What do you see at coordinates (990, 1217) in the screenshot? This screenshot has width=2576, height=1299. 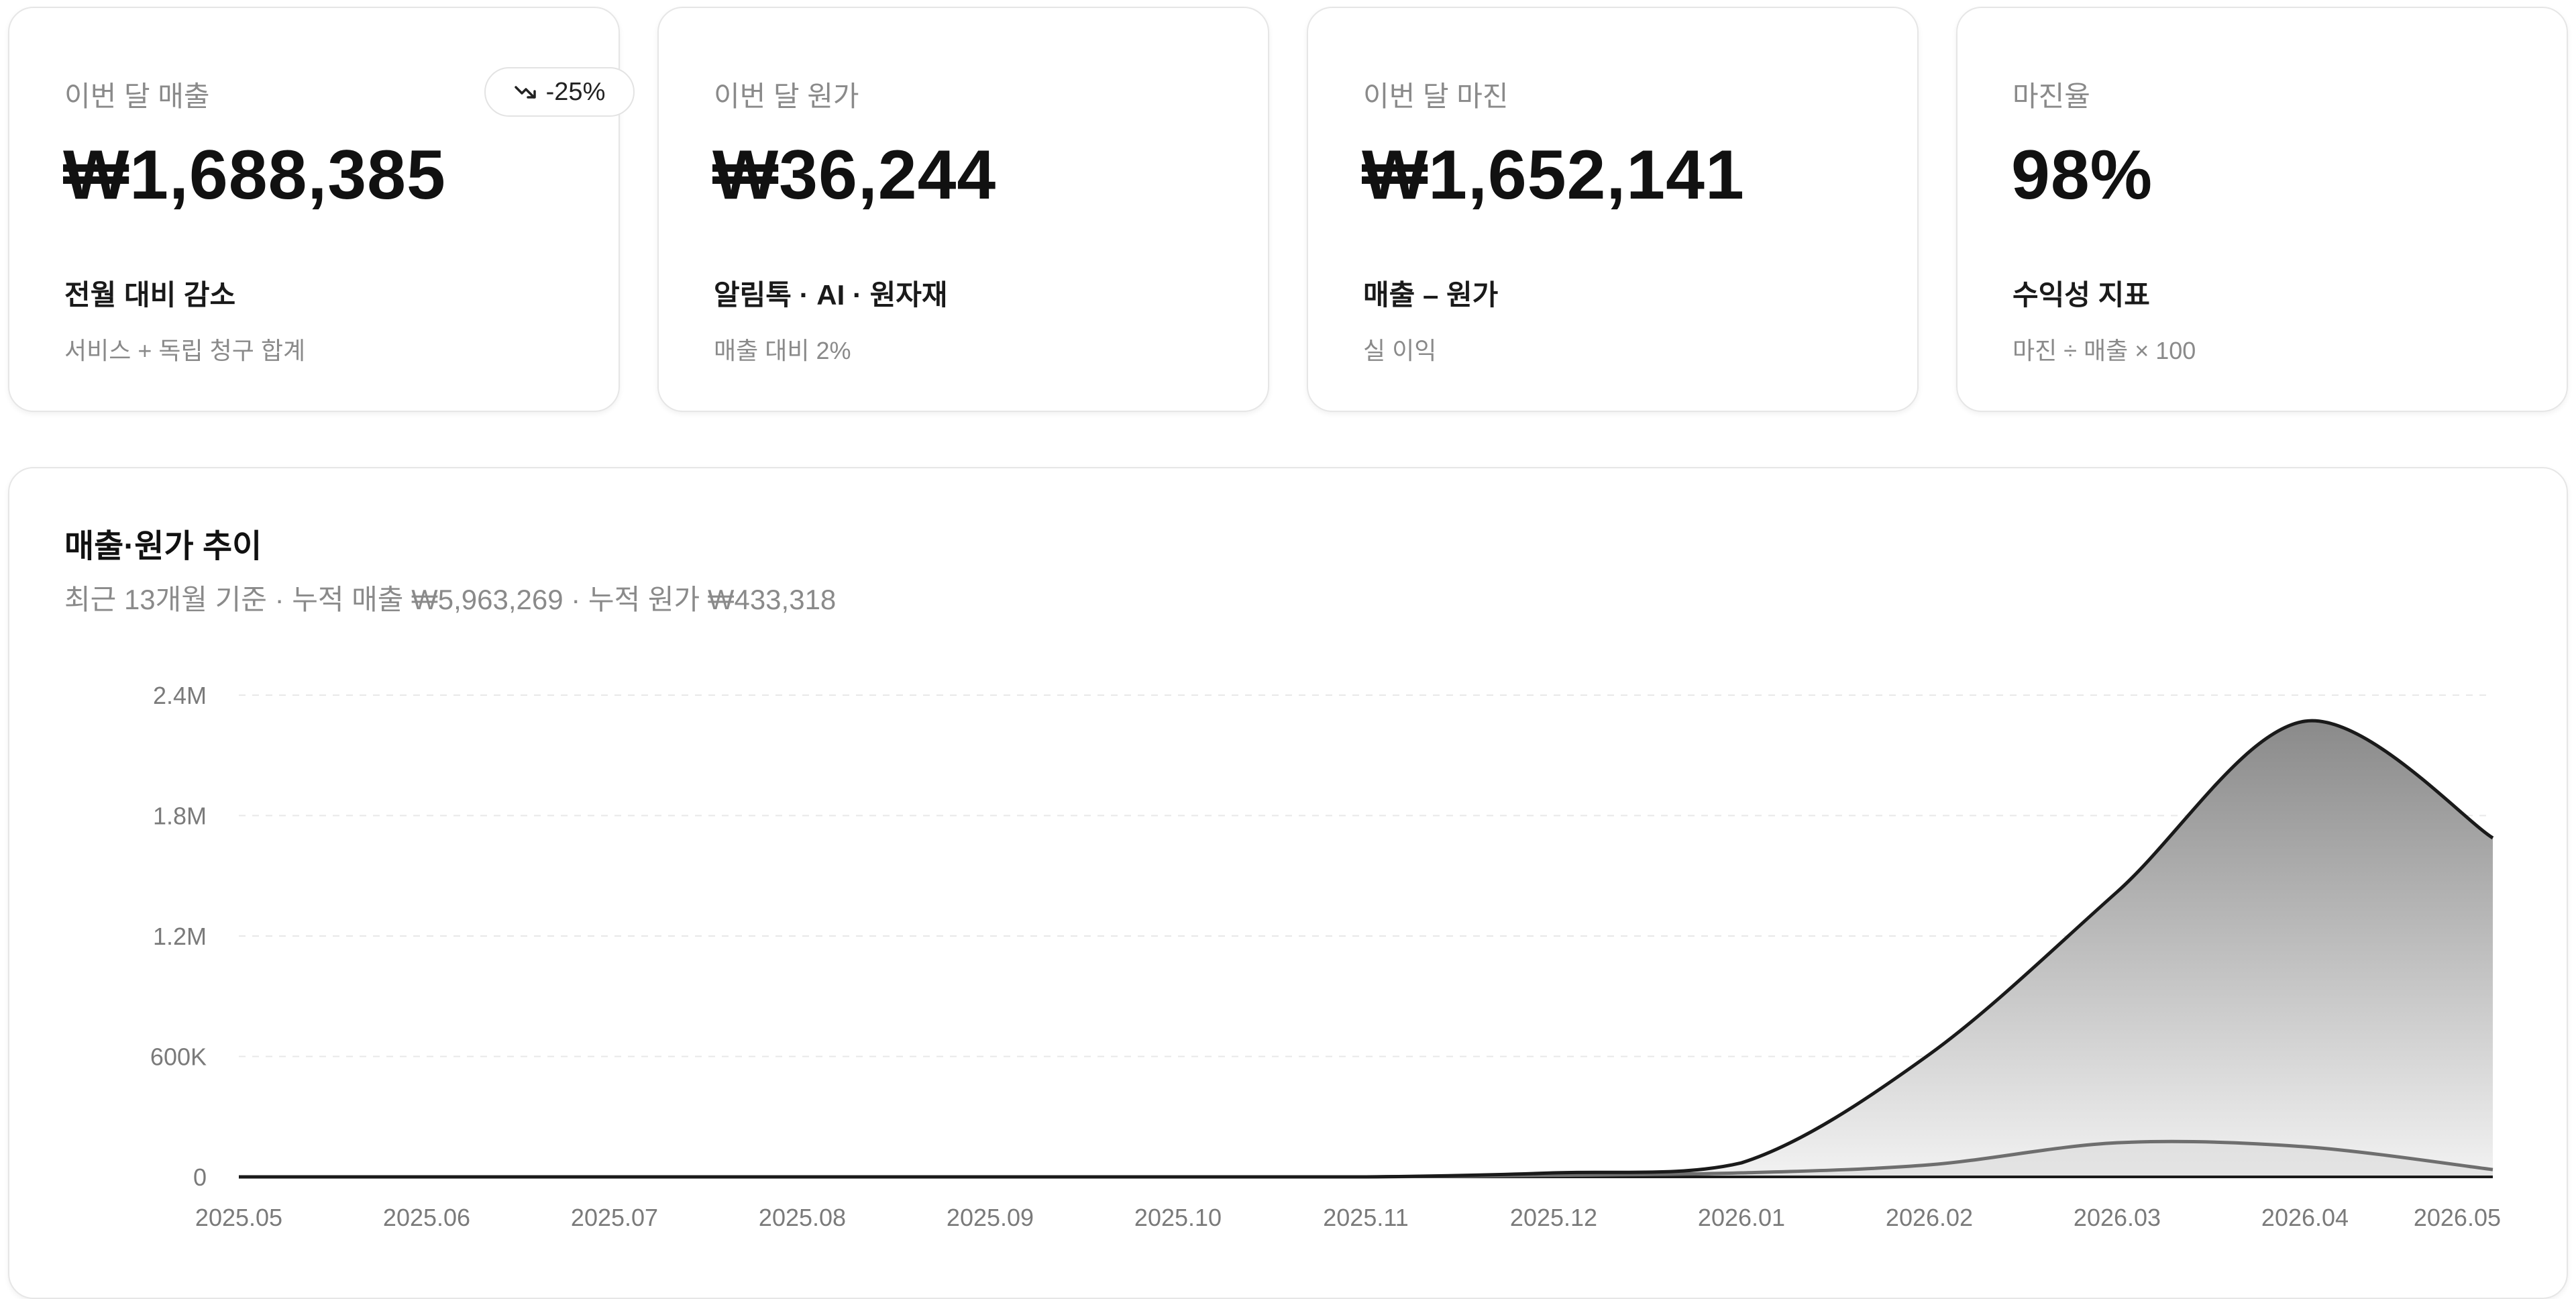 I see `x-tick-label: 2025.09` at bounding box center [990, 1217].